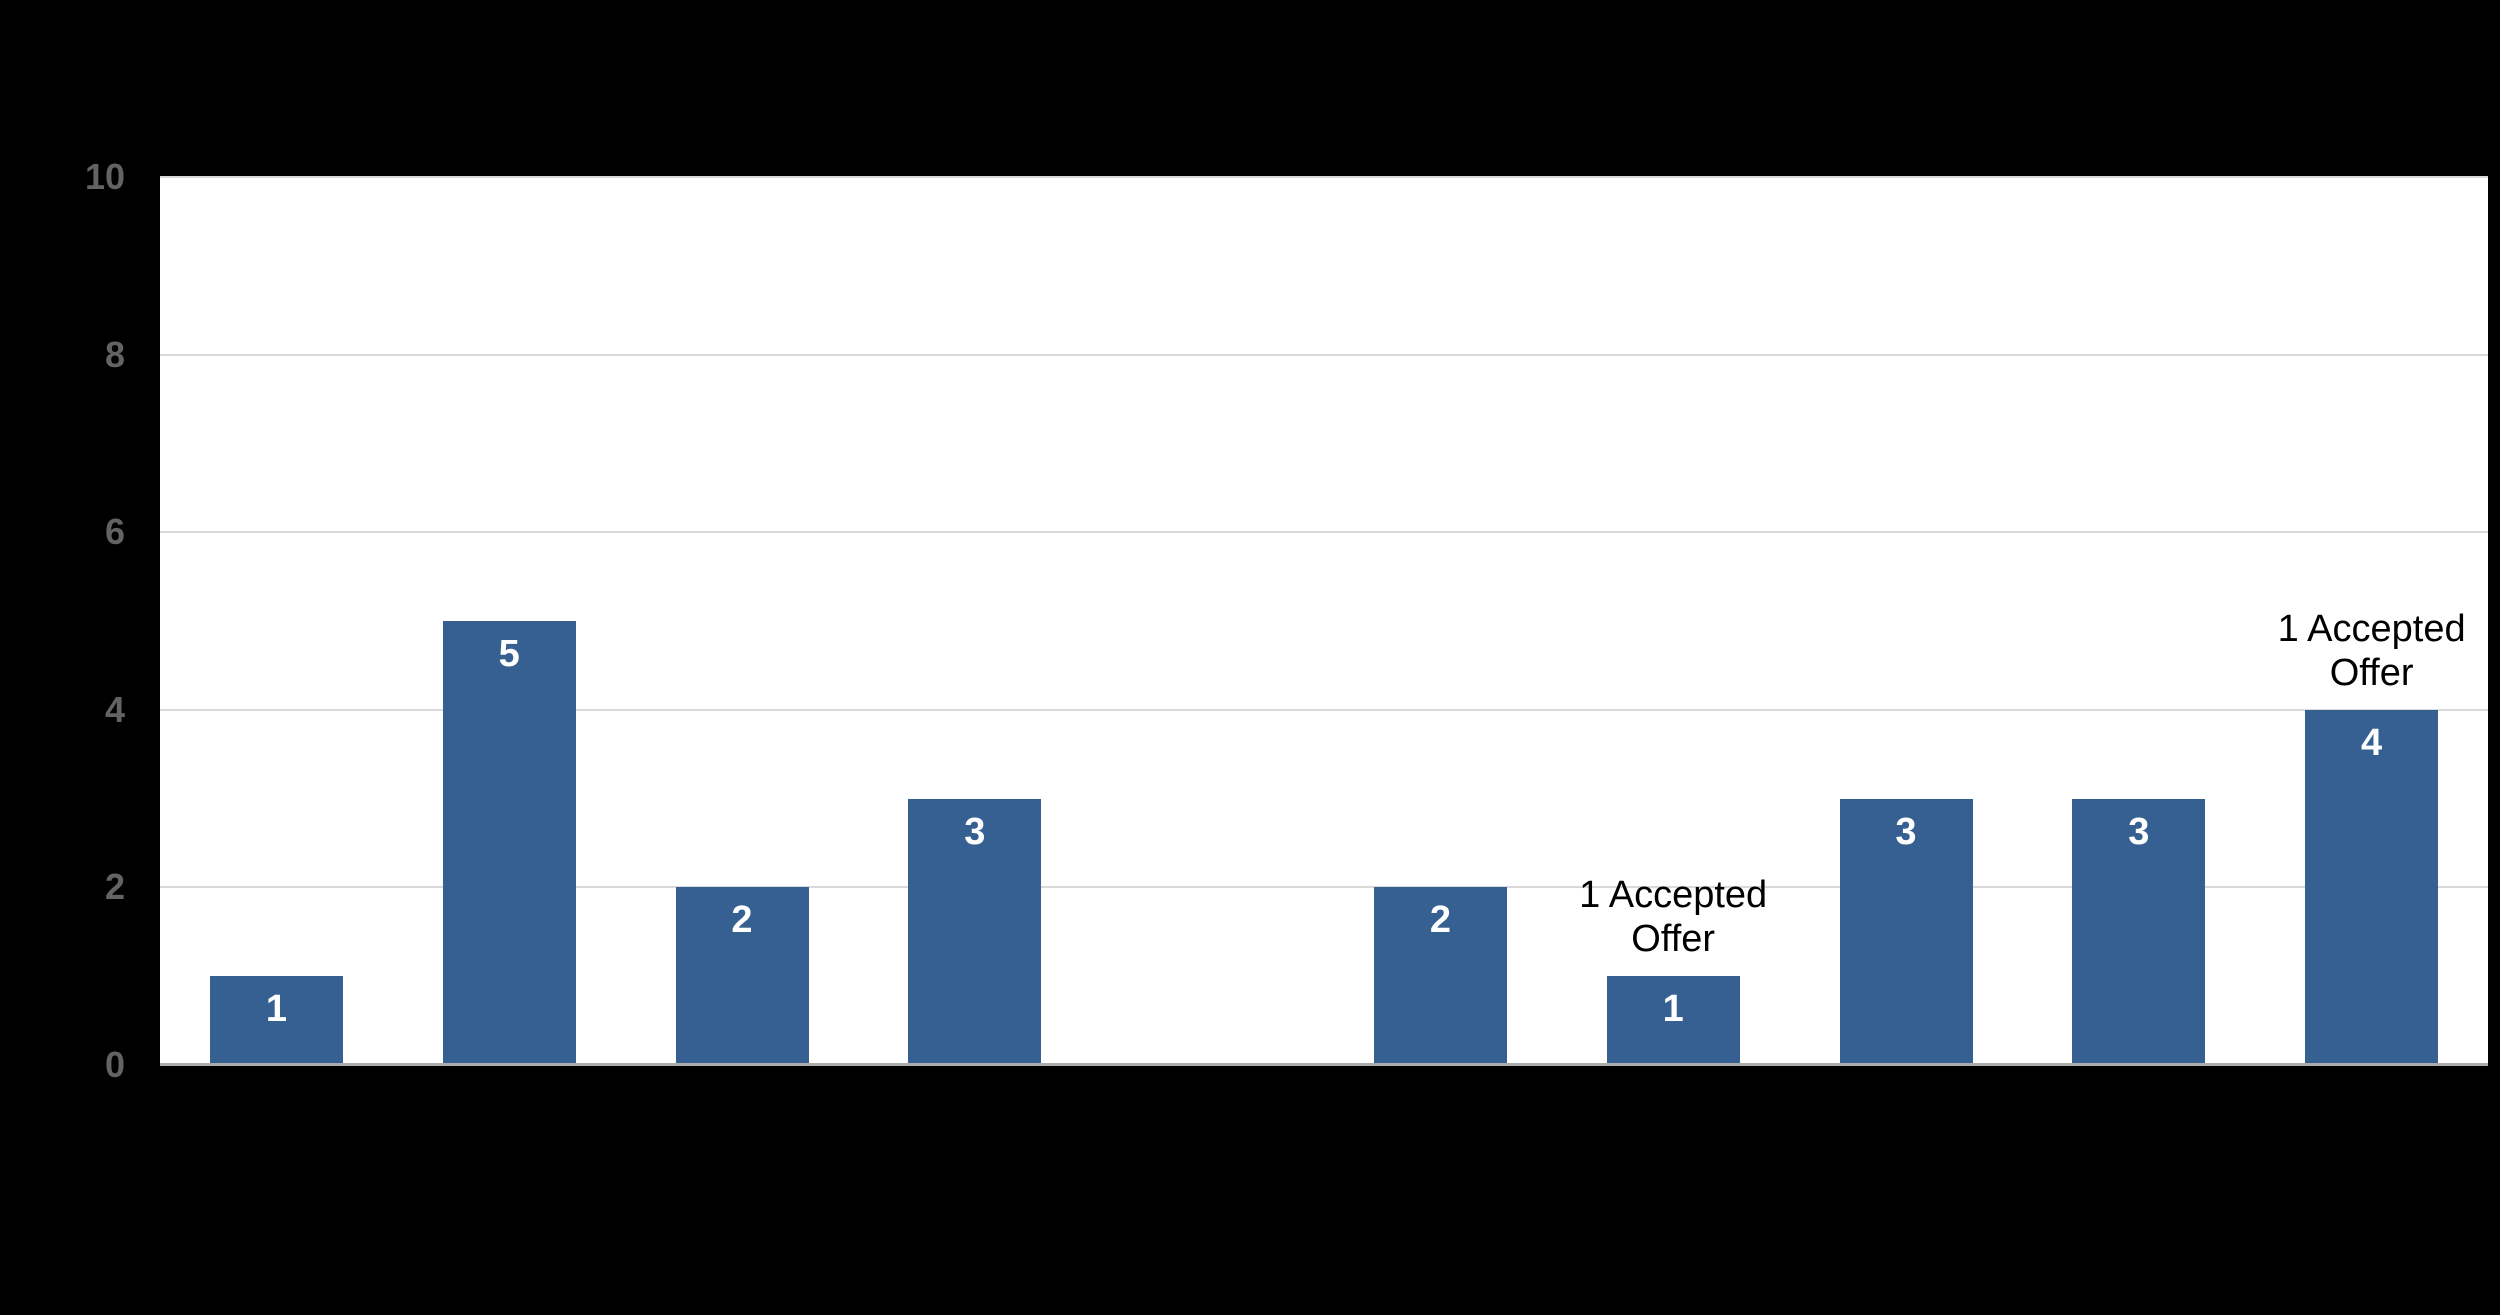 The width and height of the screenshot is (2500, 1315). What do you see at coordinates (114, 532) in the screenshot?
I see `y-tick-label: 6` at bounding box center [114, 532].